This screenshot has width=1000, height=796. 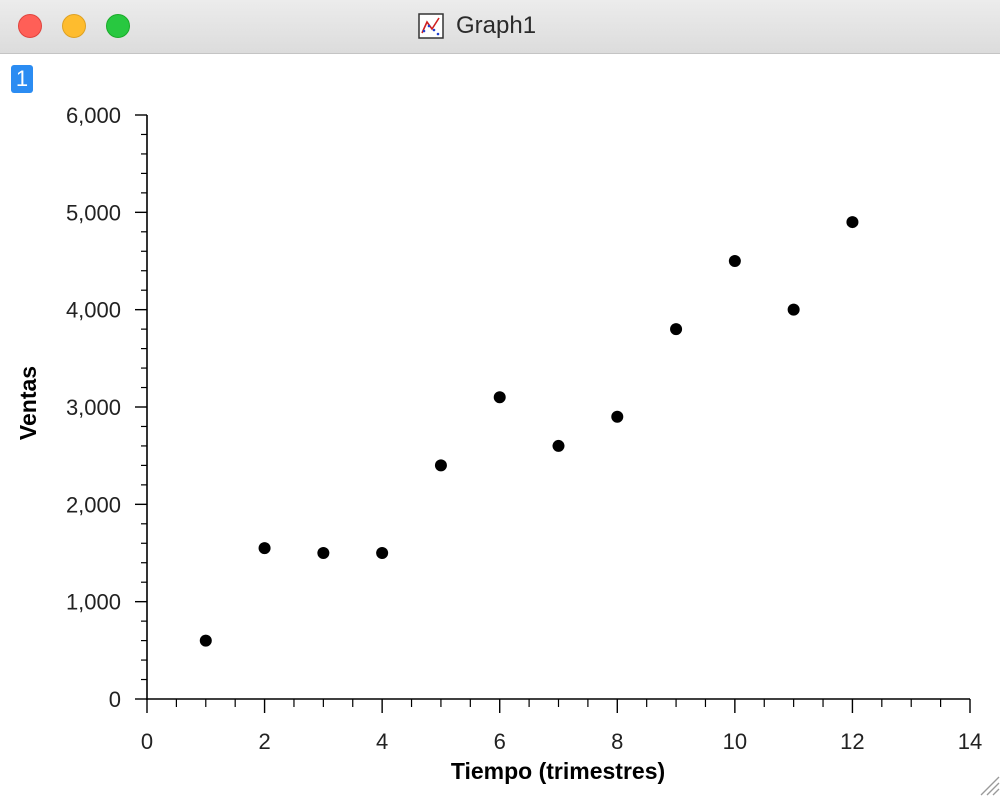 What do you see at coordinates (617, 741) in the screenshot?
I see `x-tick-label: 8` at bounding box center [617, 741].